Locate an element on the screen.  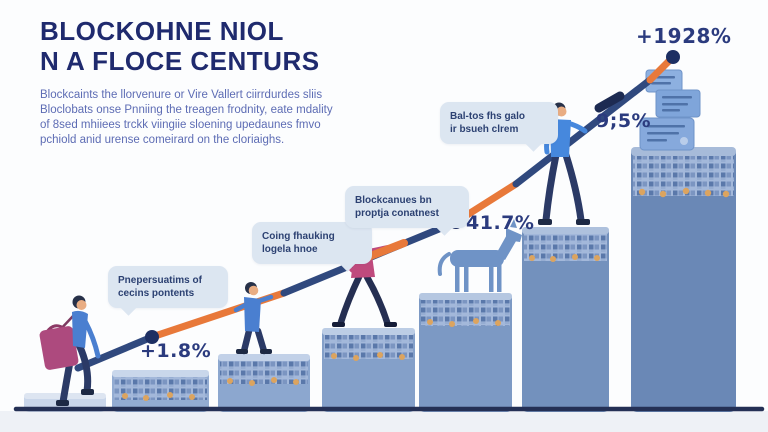
climber-figure is located at coordinates (70, 350).